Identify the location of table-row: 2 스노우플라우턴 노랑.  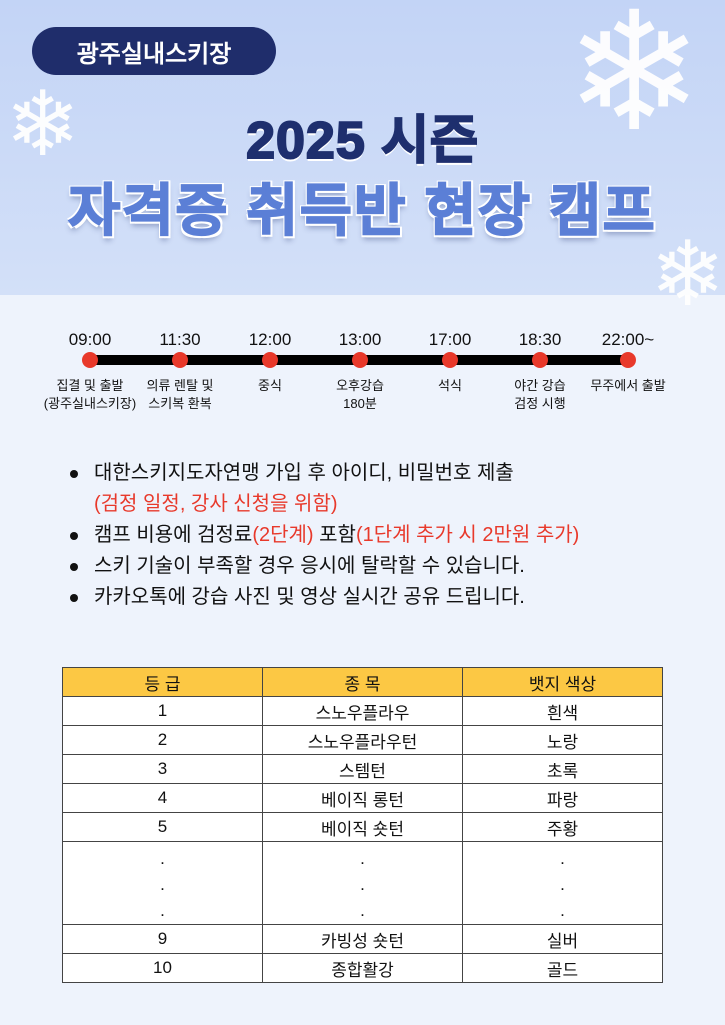
(362, 740).